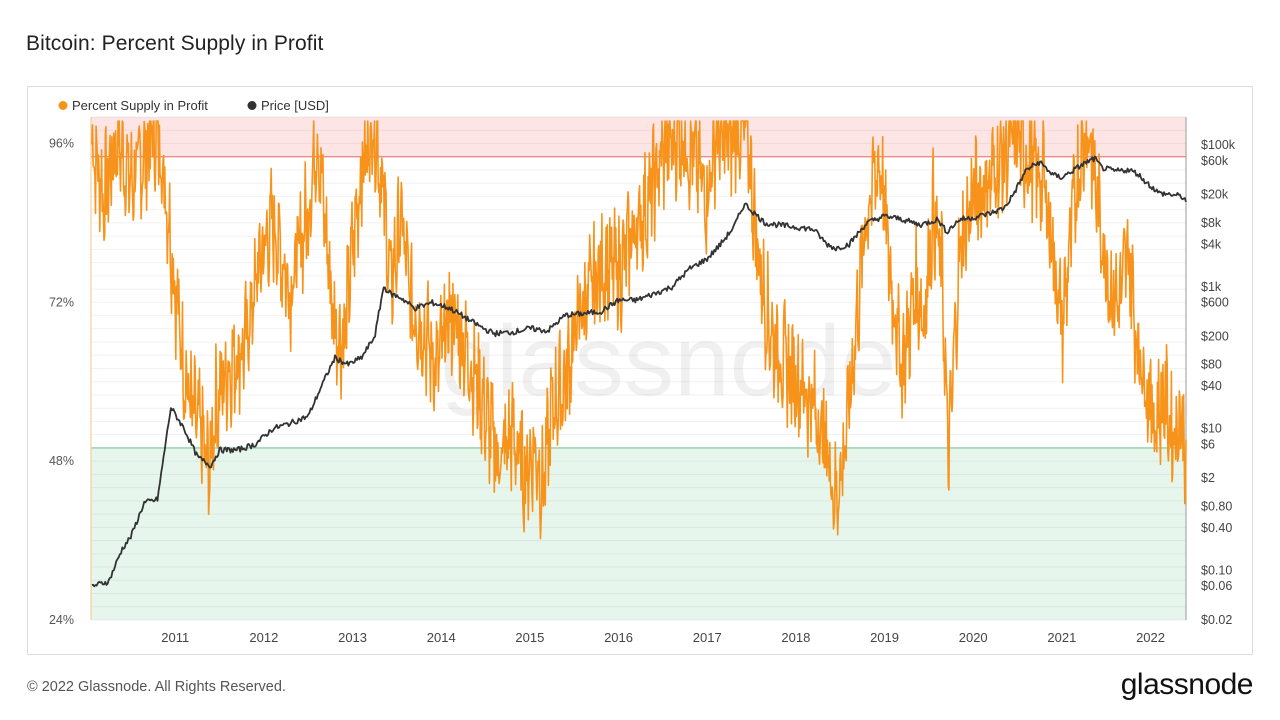 This screenshot has width=1280, height=720. What do you see at coordinates (1216, 570) in the screenshot?
I see `y-right-tick-label: $0.10` at bounding box center [1216, 570].